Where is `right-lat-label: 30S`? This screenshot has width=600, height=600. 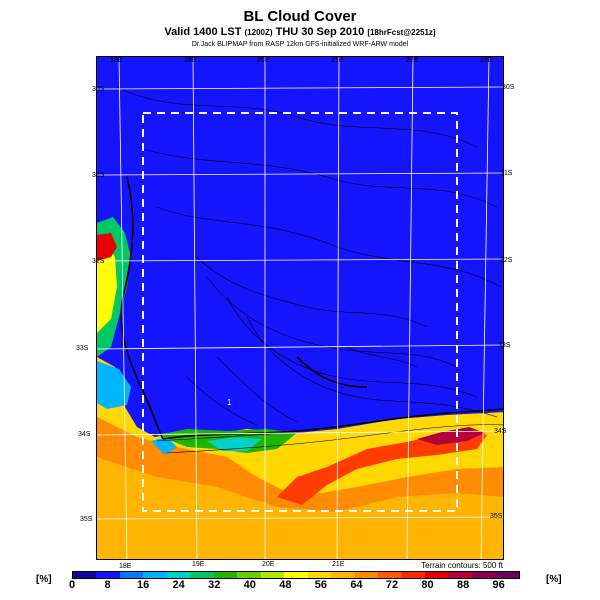 right-lat-label: 30S is located at coordinates (508, 87).